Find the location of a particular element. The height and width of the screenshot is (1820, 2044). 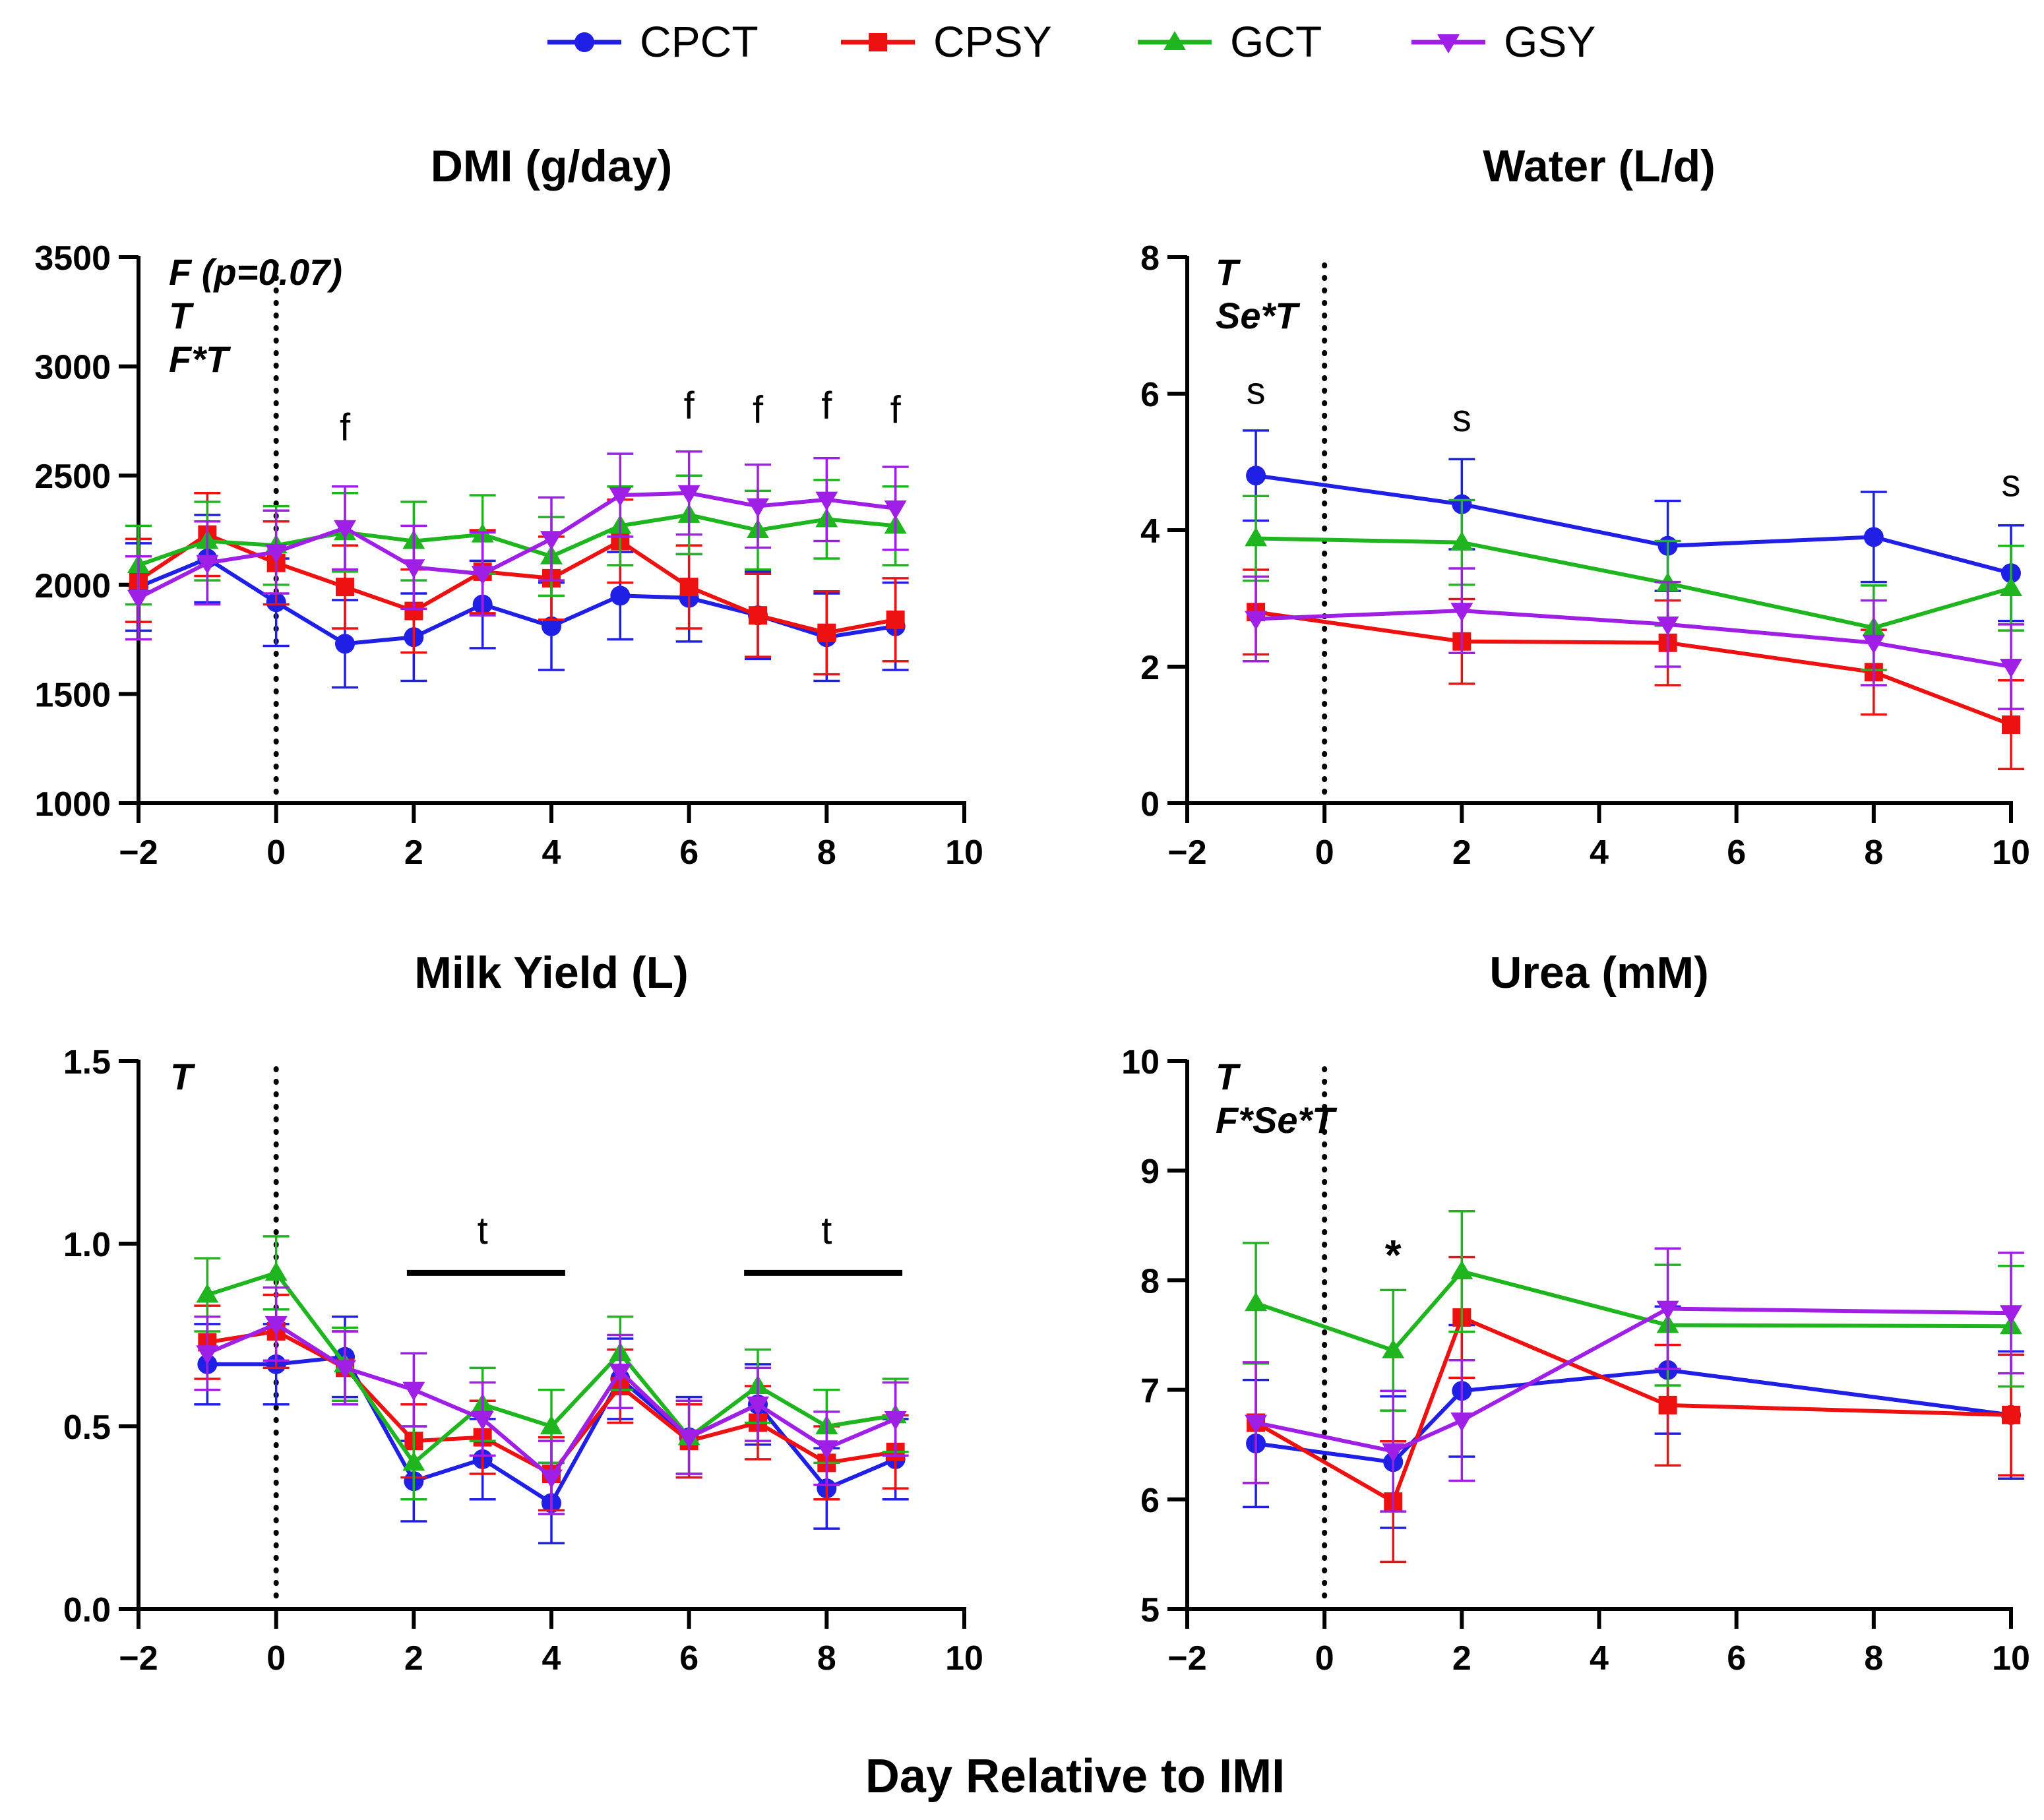

legend-item-cpct: CPCT is located at coordinates (653, 41).